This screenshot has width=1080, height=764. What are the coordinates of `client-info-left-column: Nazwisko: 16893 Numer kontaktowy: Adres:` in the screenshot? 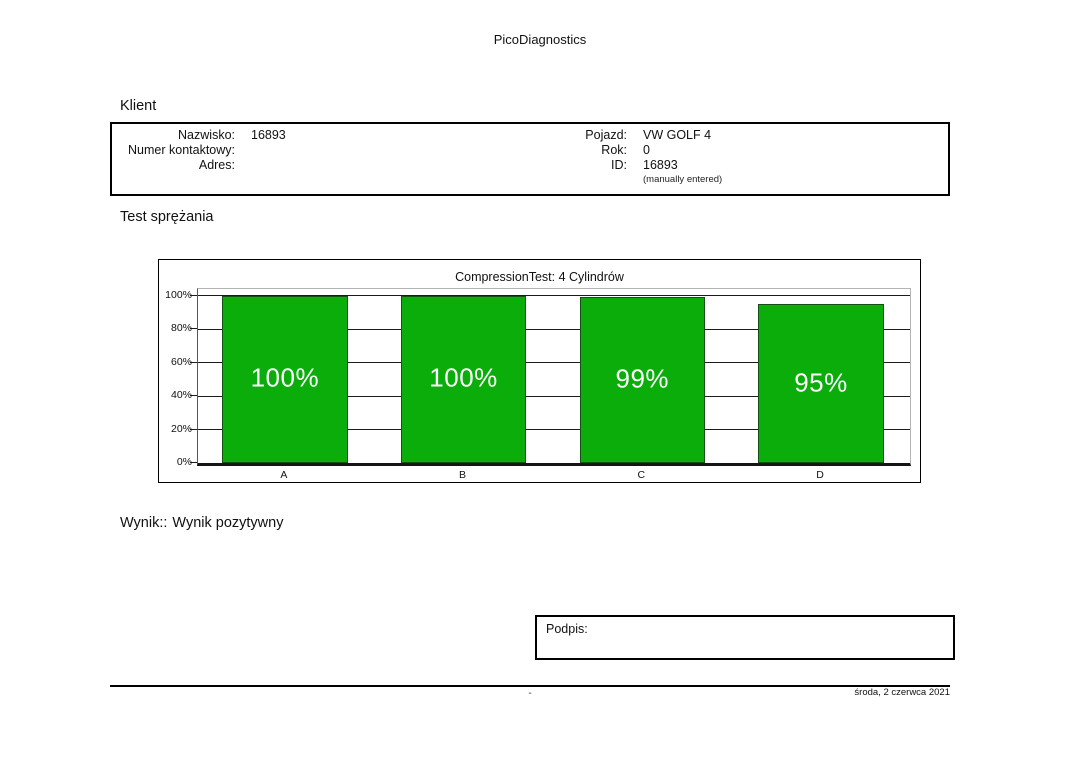 It's located at (312, 150).